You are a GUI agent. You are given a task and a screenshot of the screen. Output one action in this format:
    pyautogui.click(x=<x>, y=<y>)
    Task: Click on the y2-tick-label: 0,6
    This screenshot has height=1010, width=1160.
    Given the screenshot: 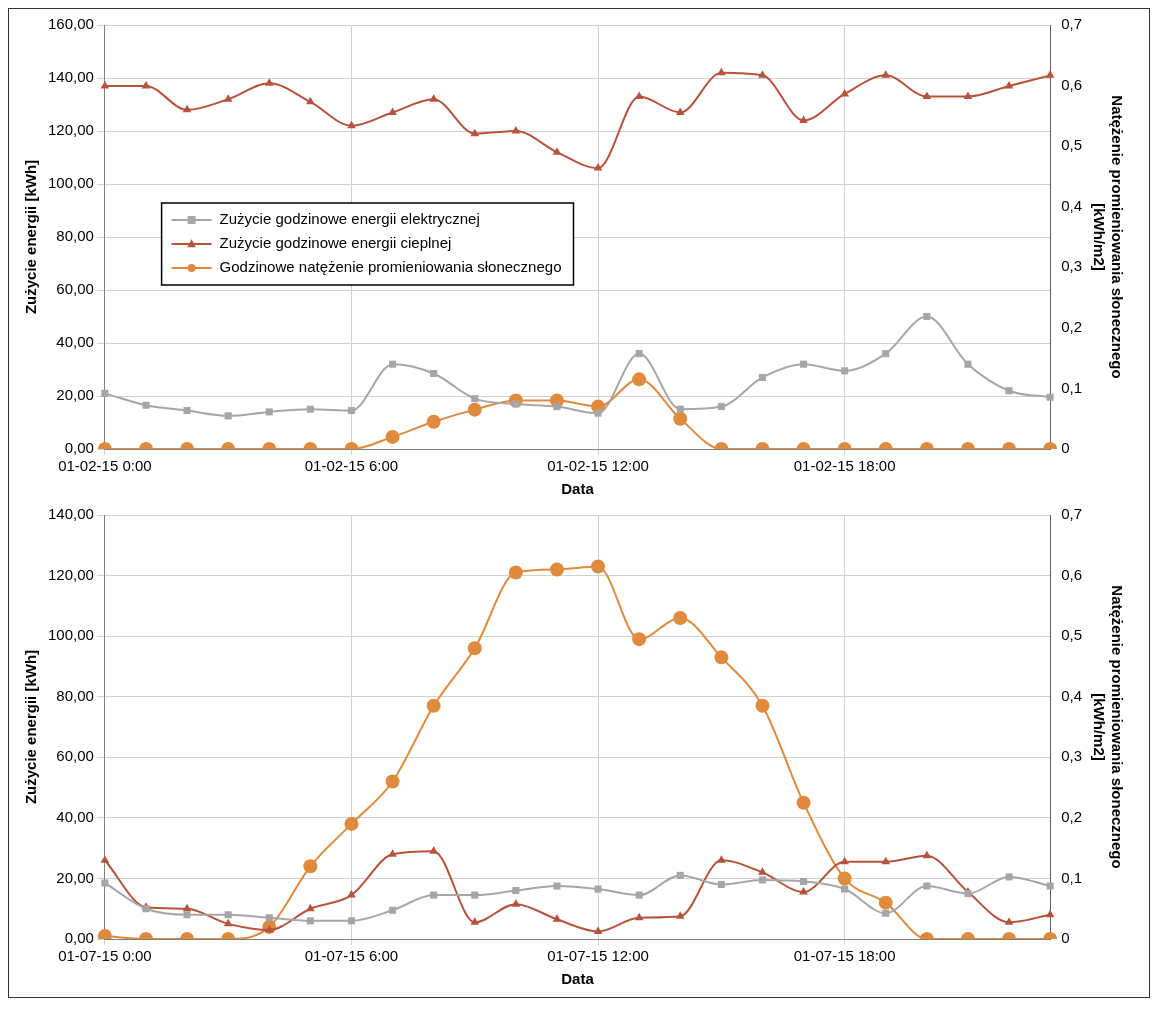 What is the action you would take?
    pyautogui.click(x=1072, y=84)
    